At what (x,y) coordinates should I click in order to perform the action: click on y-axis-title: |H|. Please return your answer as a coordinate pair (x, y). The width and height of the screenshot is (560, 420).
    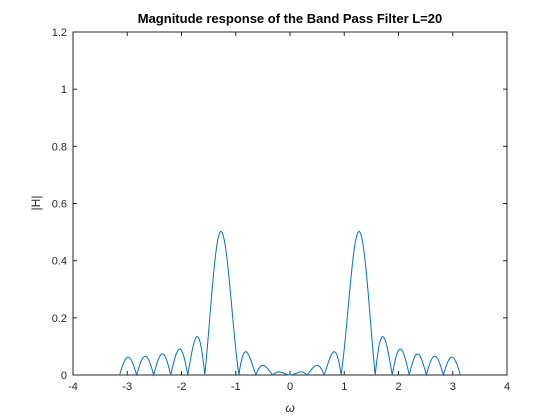
    Looking at the image, I should click on (36, 203).